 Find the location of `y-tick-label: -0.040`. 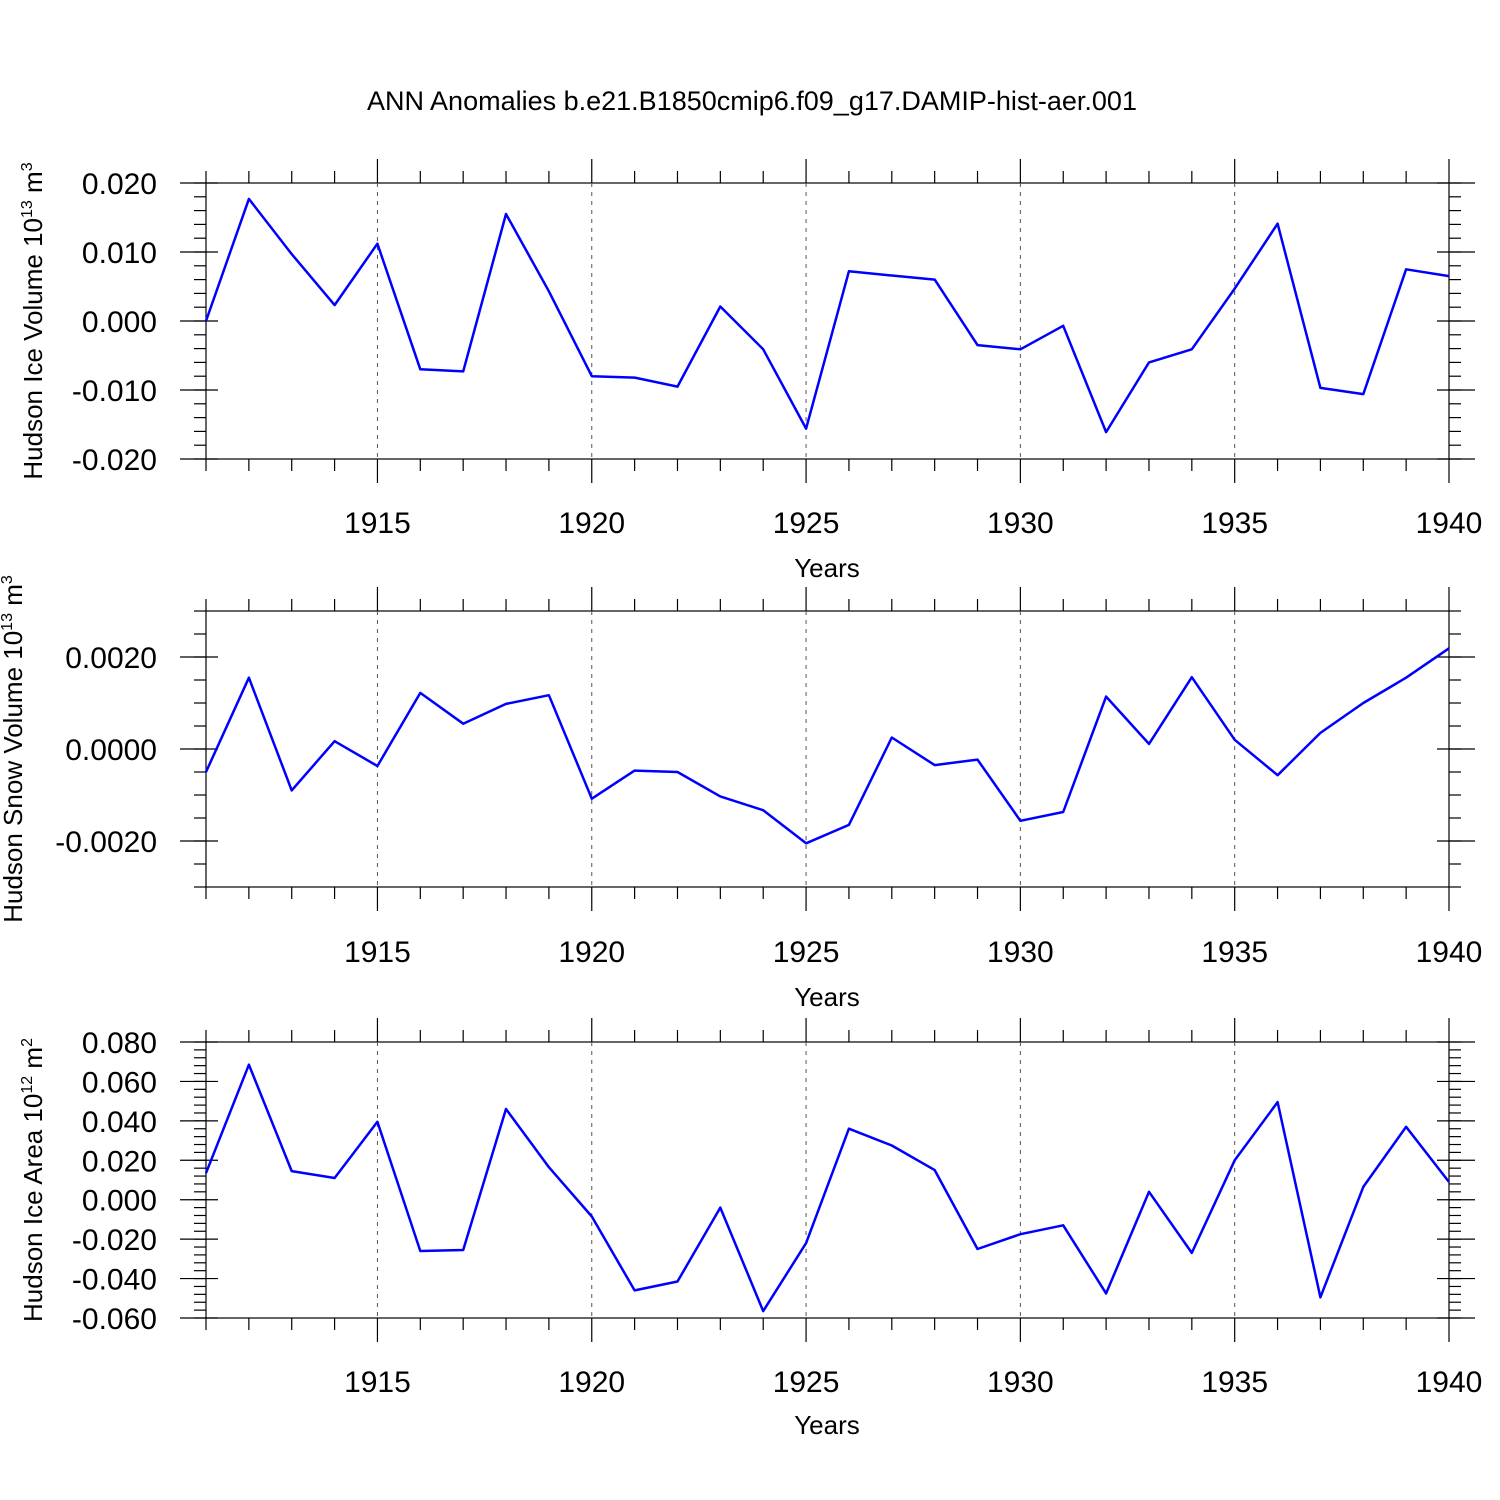

y-tick-label: -0.040 is located at coordinates (114, 1280).